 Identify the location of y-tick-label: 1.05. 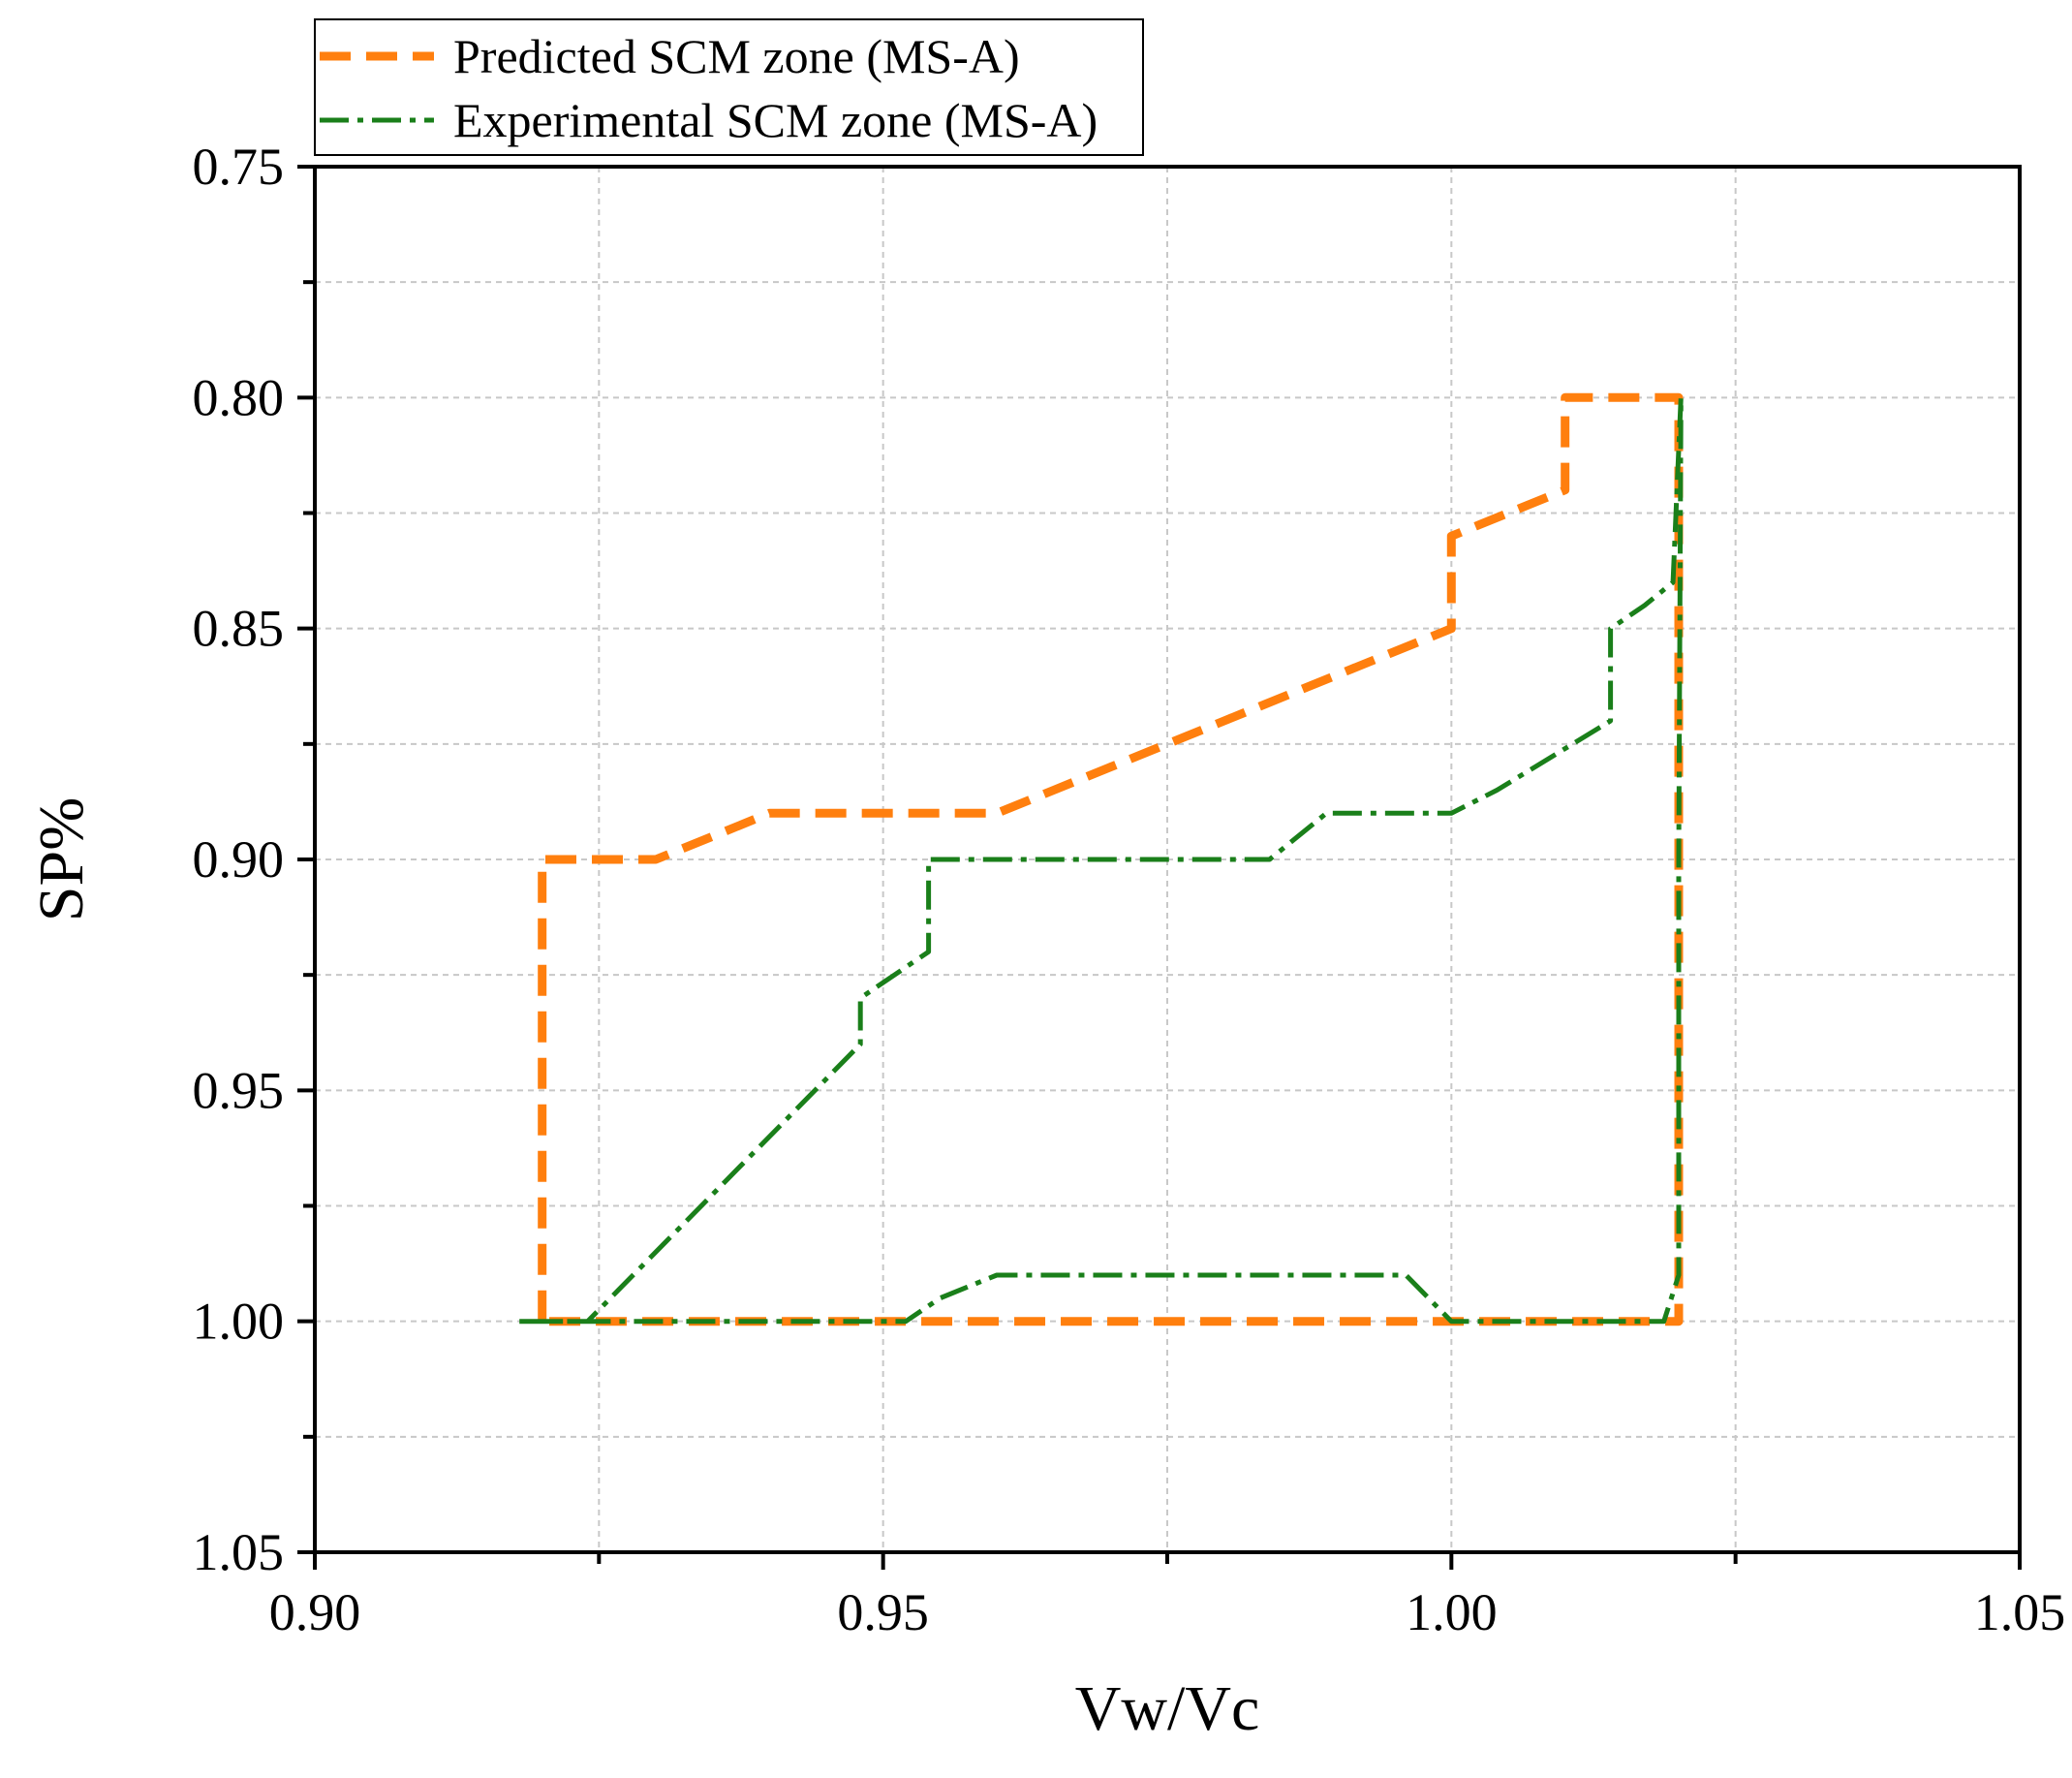
(239, 1552).